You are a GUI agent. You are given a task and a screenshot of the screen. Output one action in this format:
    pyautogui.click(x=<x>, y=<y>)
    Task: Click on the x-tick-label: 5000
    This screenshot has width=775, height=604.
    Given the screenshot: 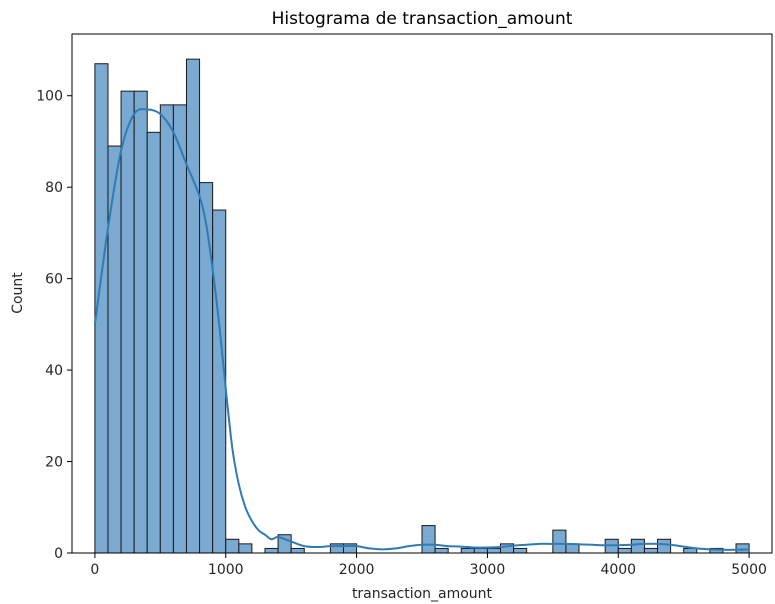 What is the action you would take?
    pyautogui.click(x=749, y=570)
    